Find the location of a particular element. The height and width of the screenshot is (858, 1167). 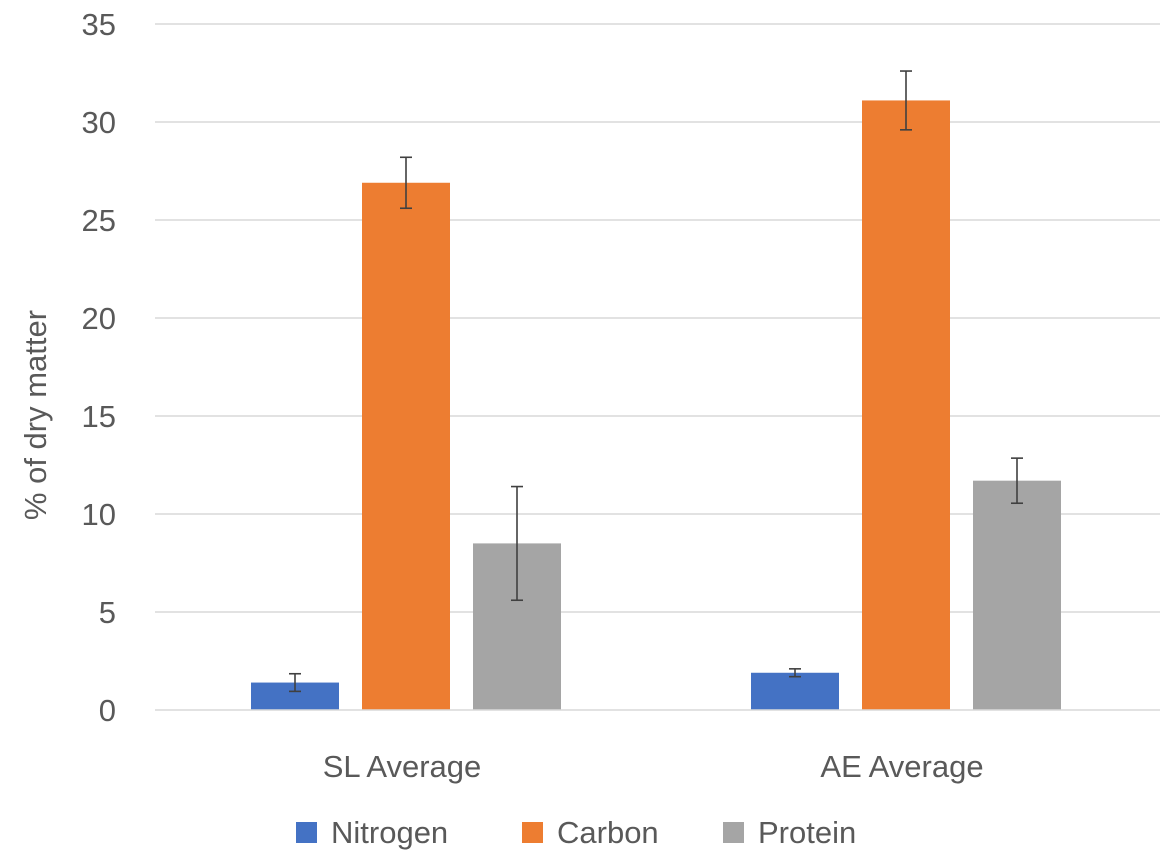

legend-item-protein: Protein is located at coordinates (789, 832).